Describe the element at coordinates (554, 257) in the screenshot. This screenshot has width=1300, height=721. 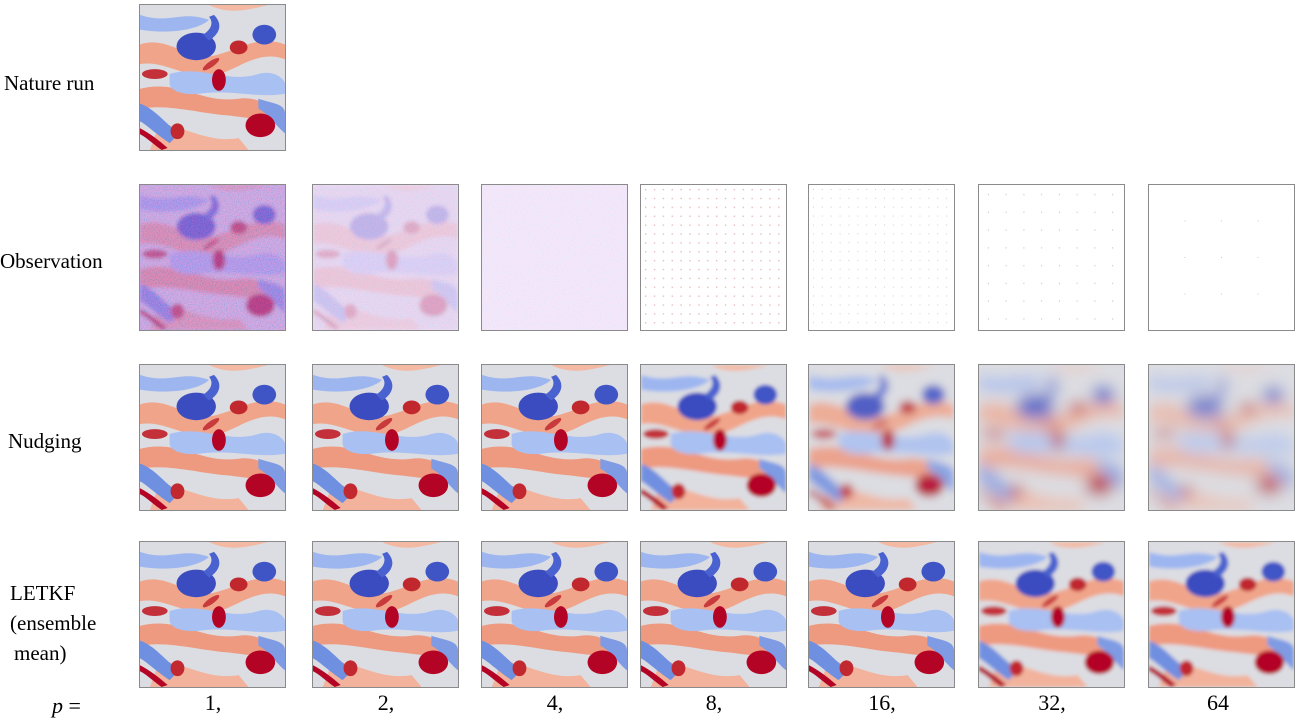
I see `observation-p4` at that location.